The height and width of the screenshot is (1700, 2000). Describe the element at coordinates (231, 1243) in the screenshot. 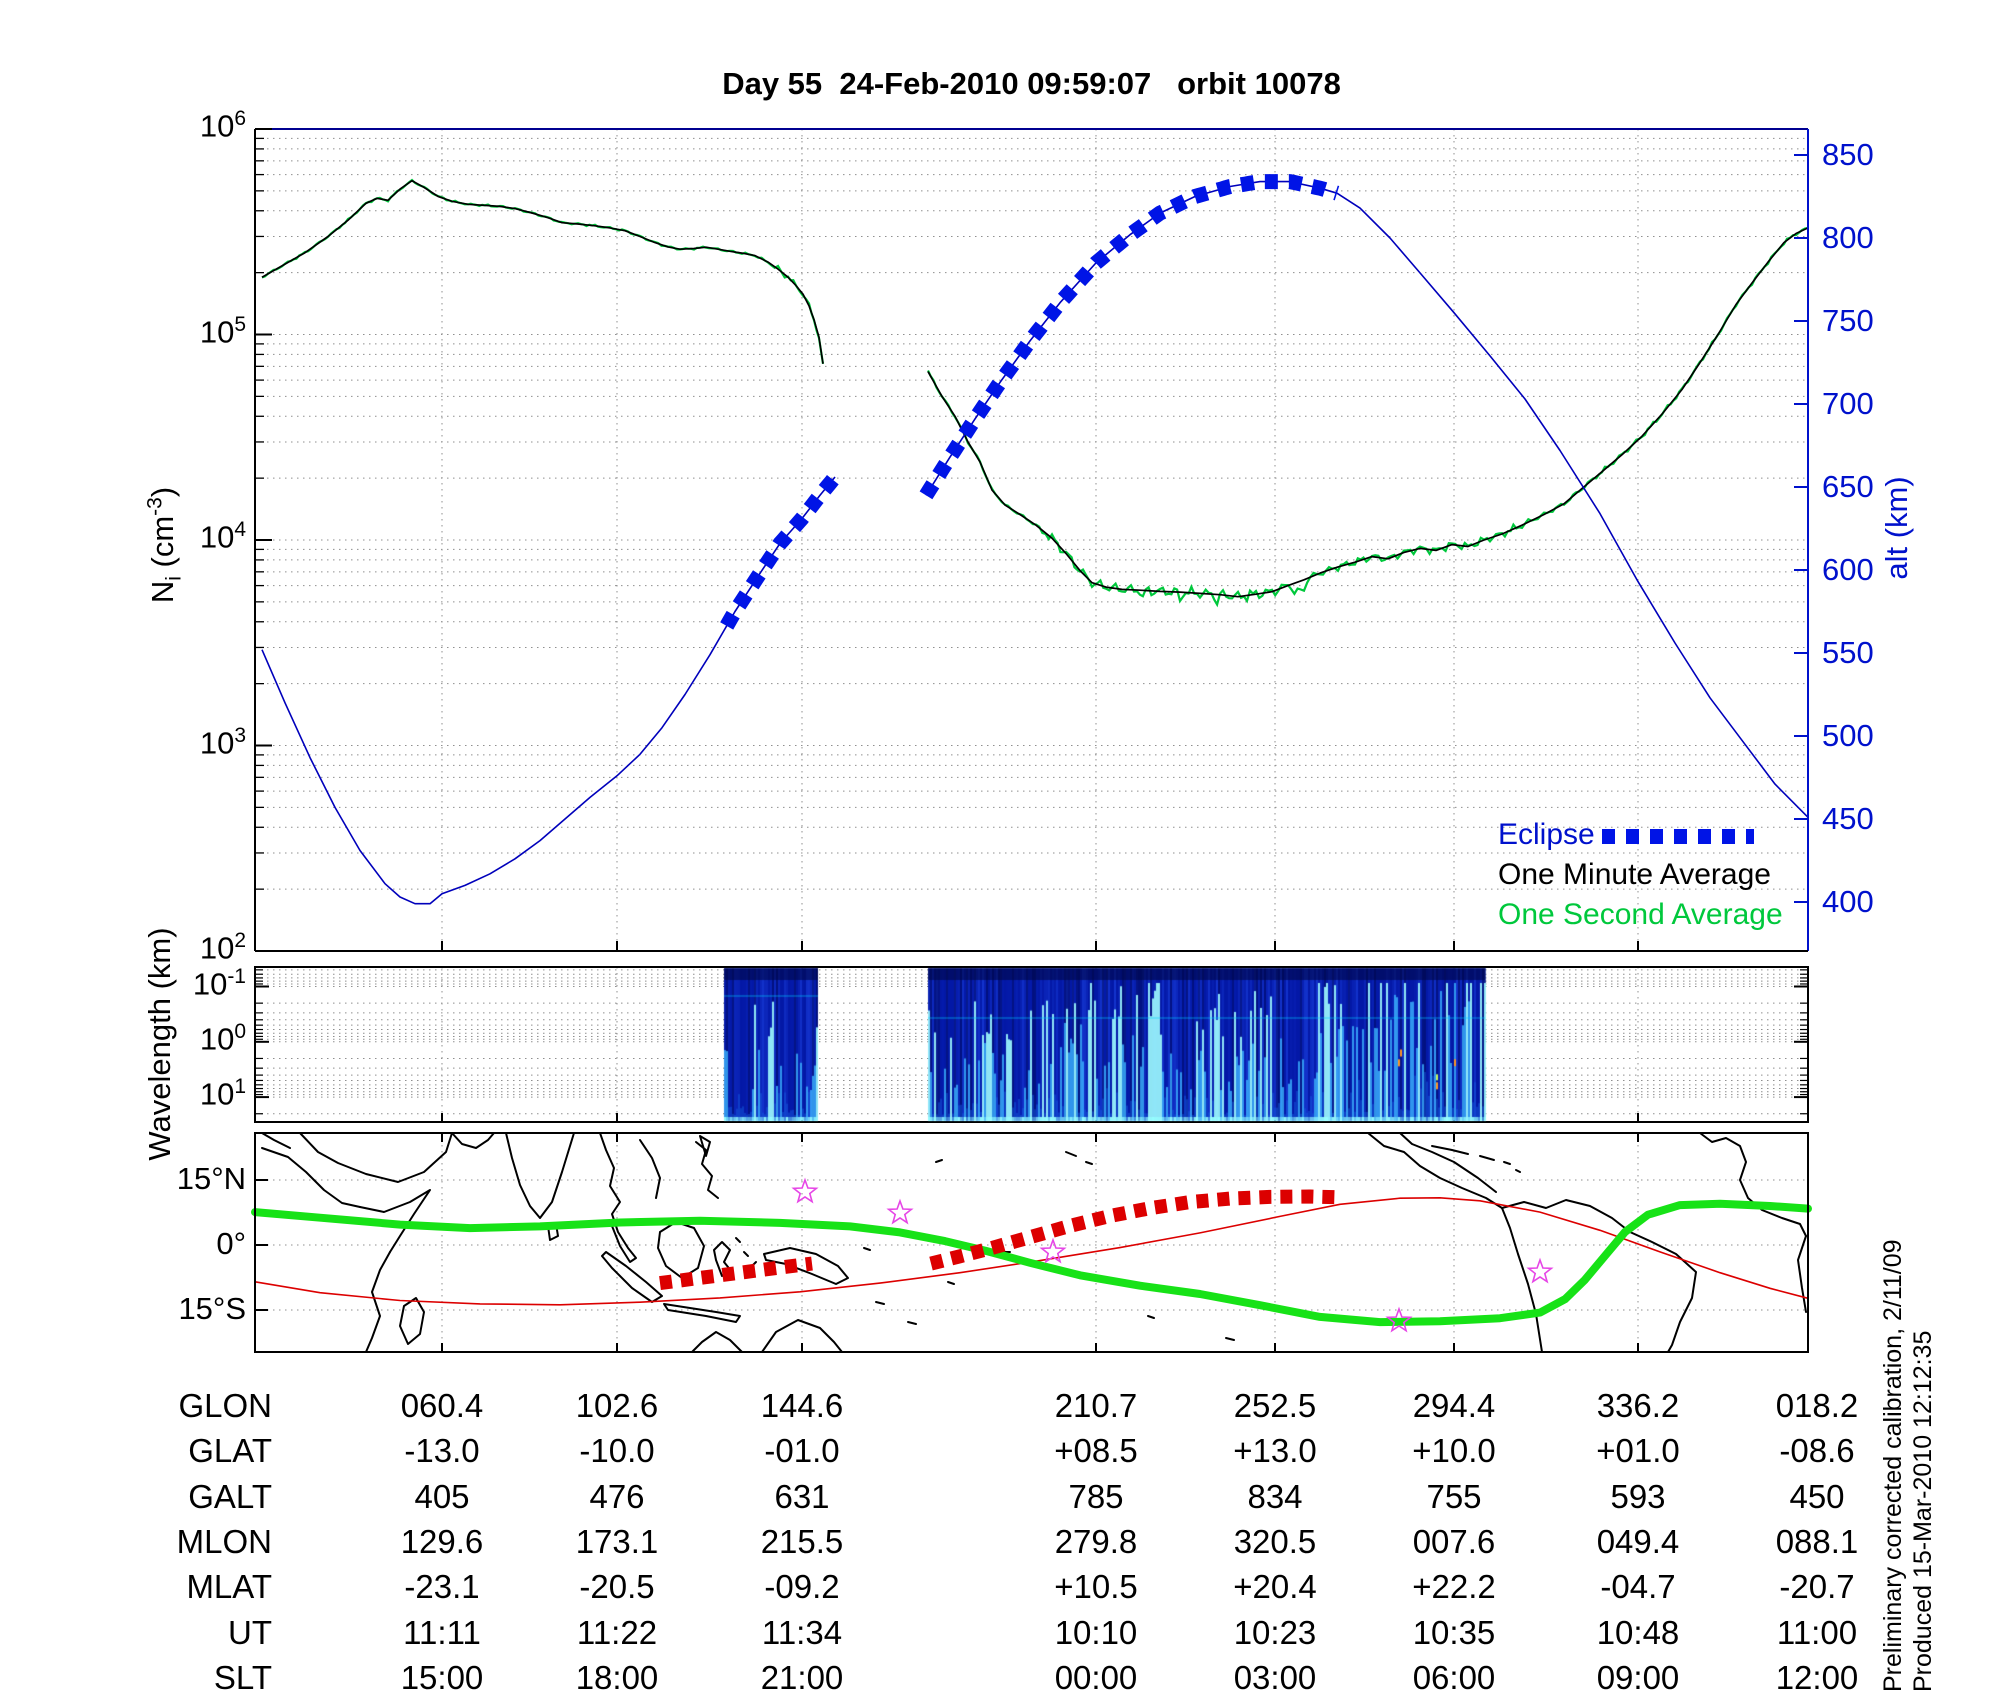

I see `map-lat-tick-label: 0°` at that location.